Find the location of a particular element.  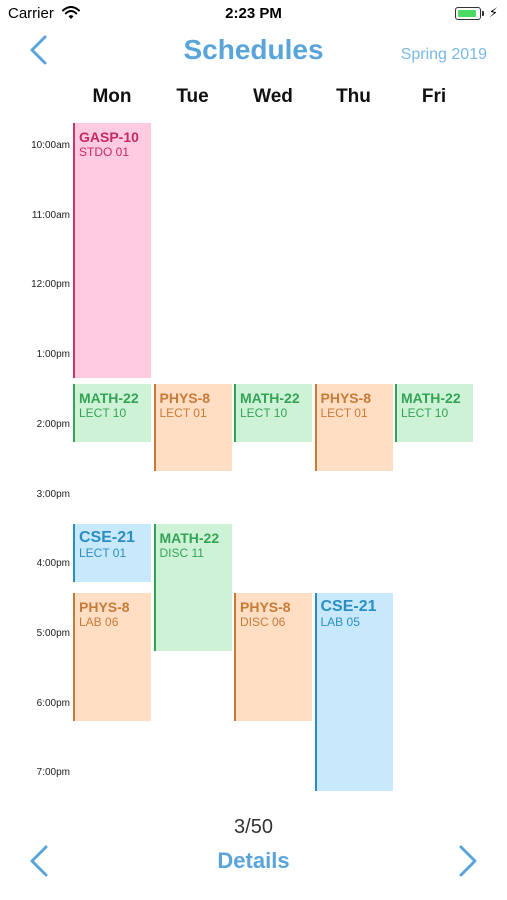

details-button: Details is located at coordinates (253, 860).